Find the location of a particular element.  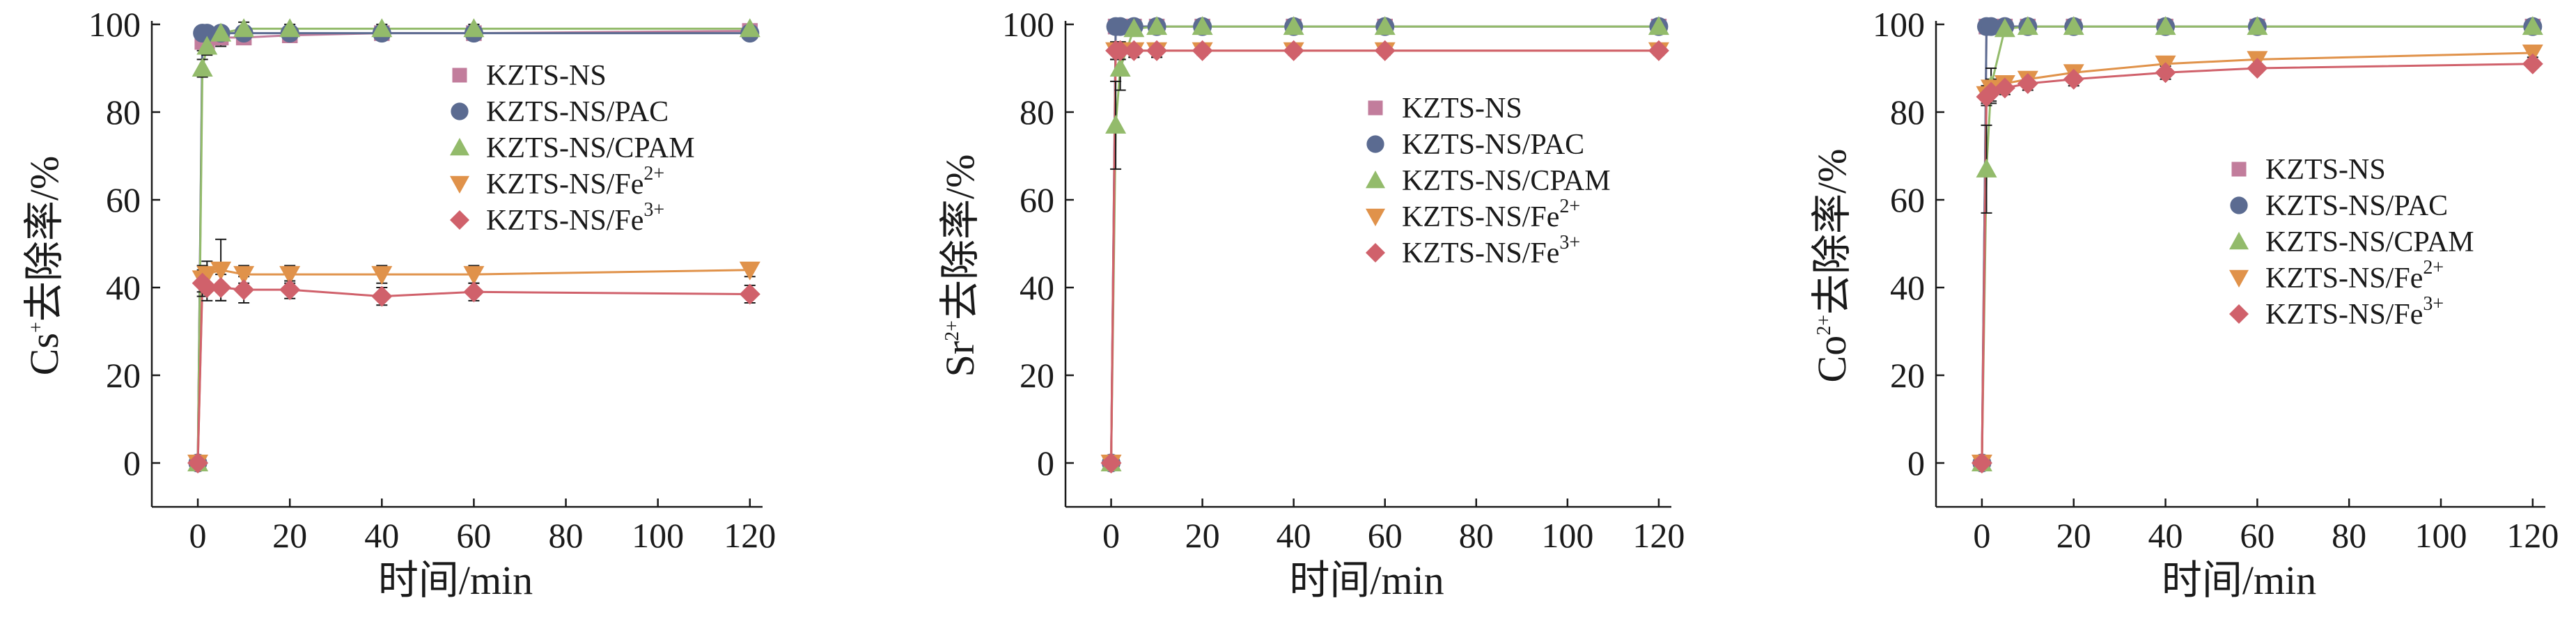

legend-label: KZTS-NS/CPAM is located at coordinates (2369, 242).